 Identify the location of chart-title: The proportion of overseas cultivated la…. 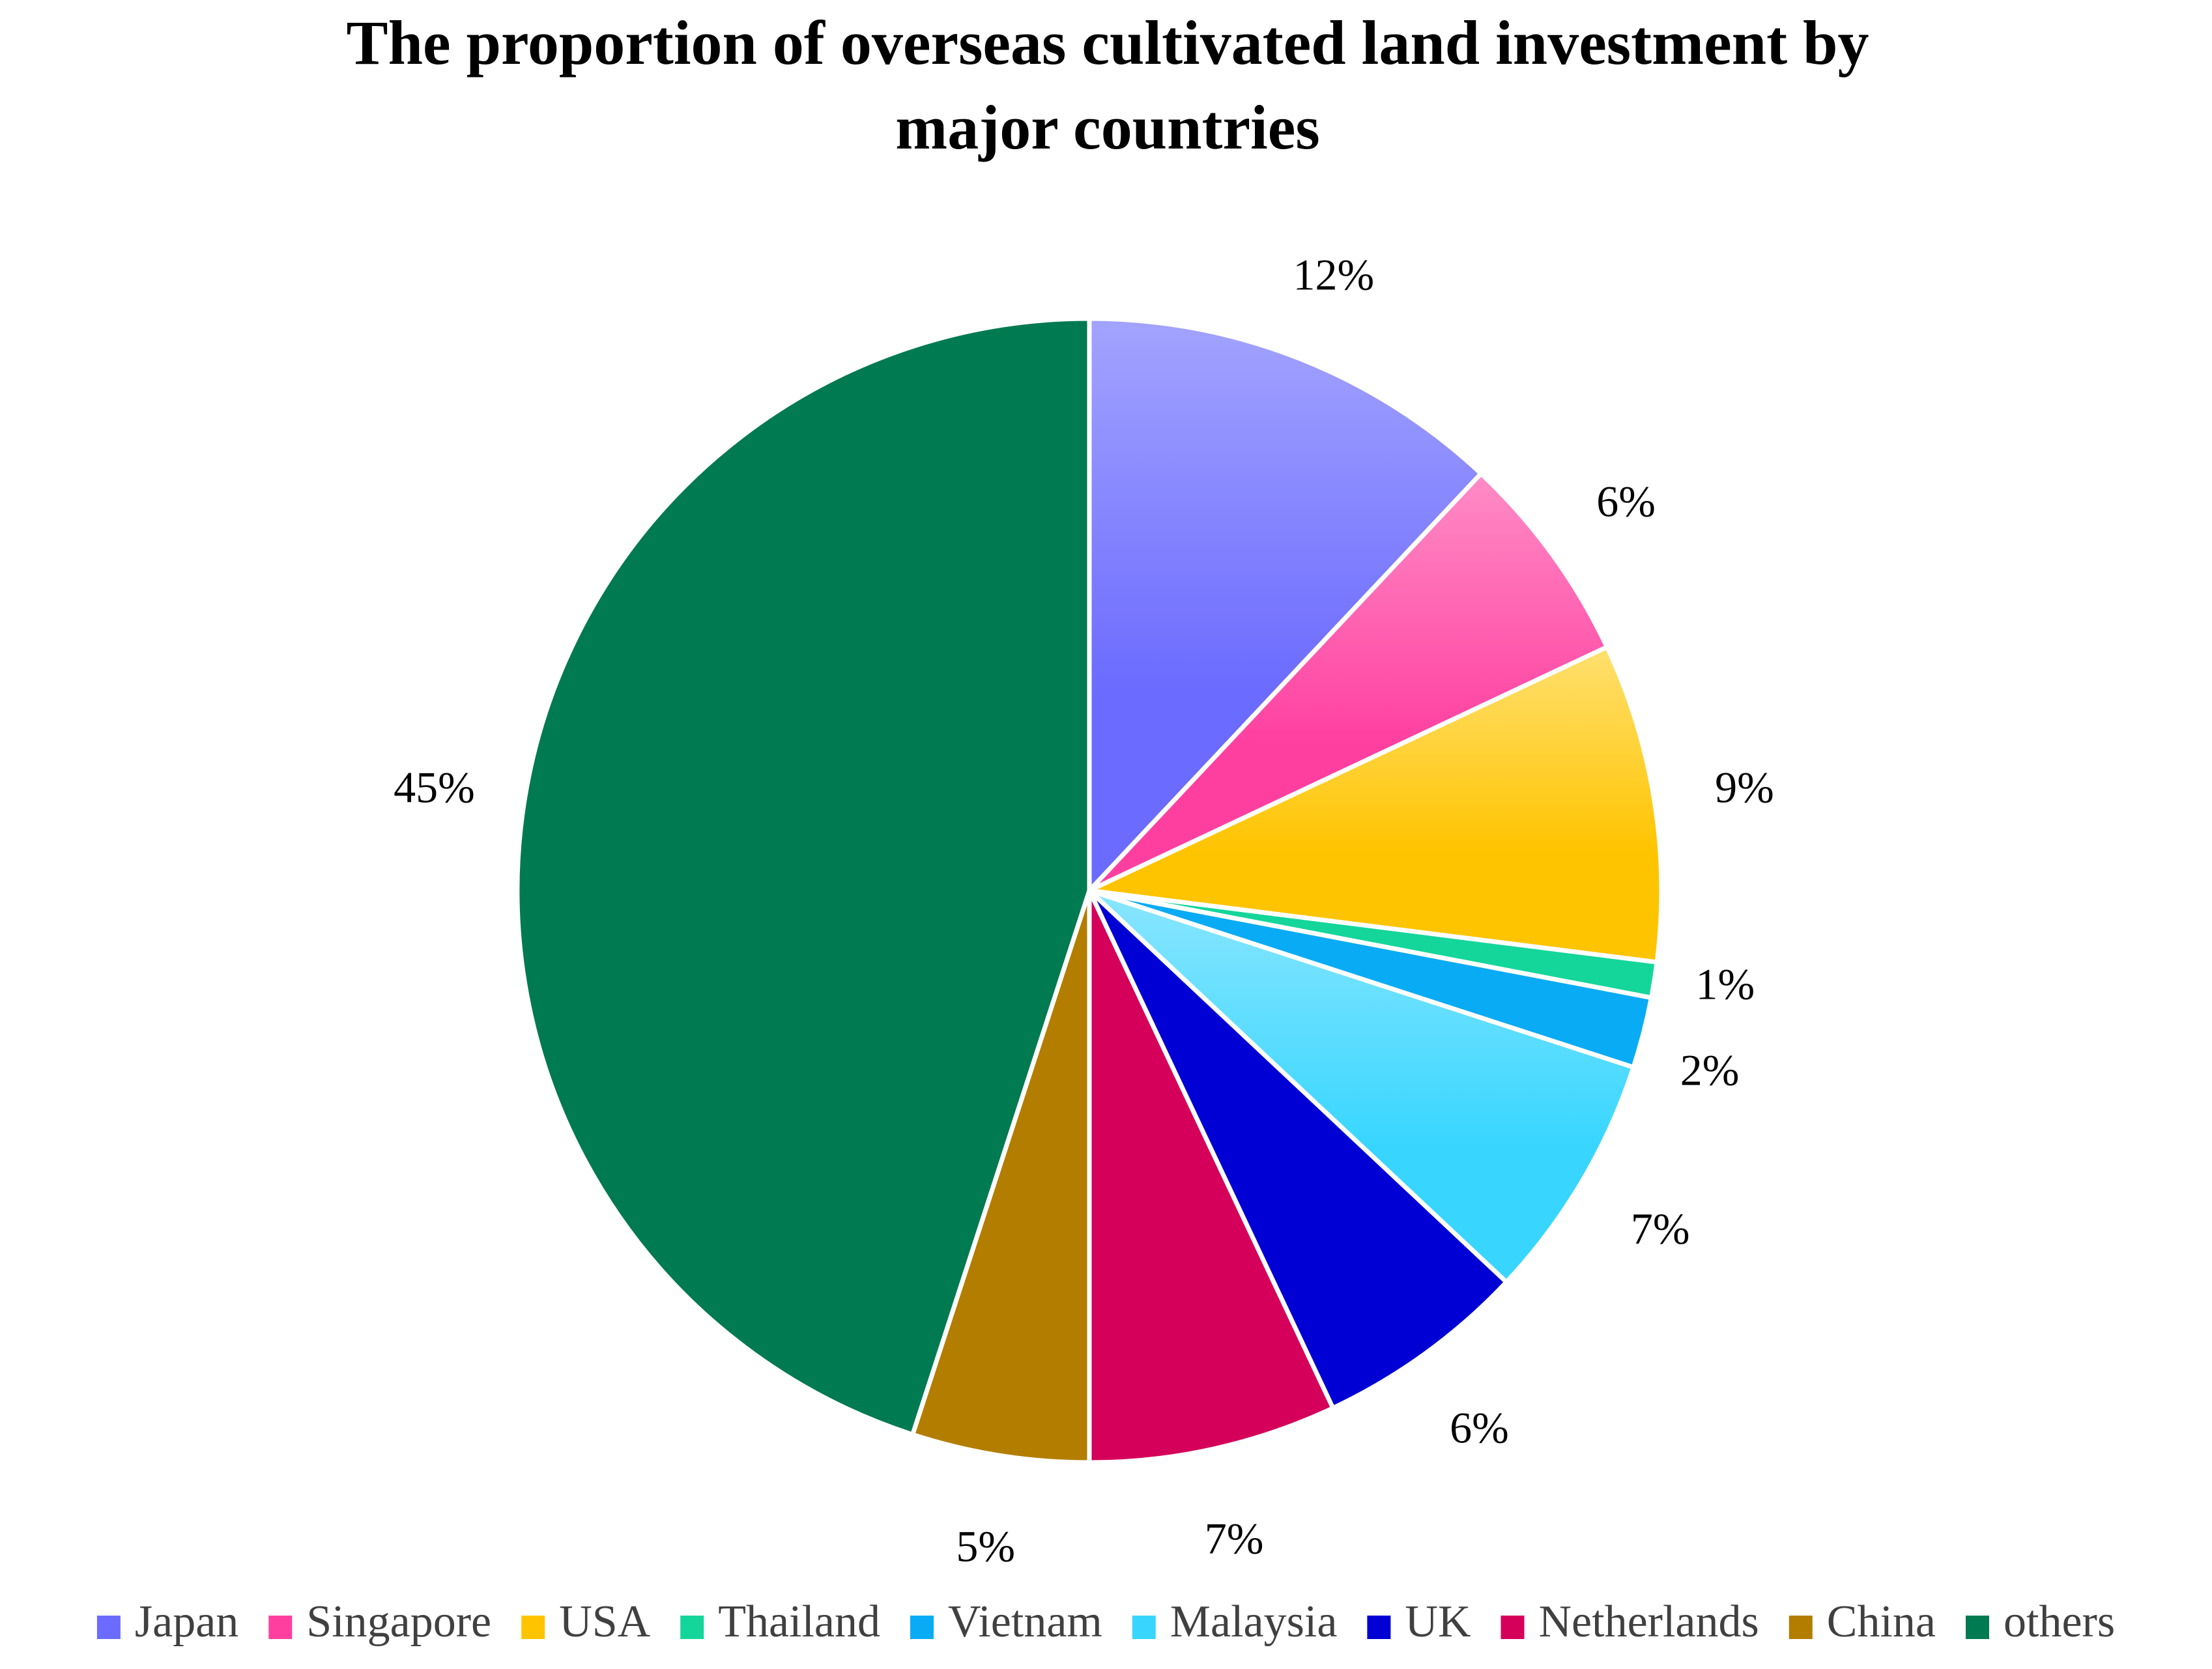
(1108, 85).